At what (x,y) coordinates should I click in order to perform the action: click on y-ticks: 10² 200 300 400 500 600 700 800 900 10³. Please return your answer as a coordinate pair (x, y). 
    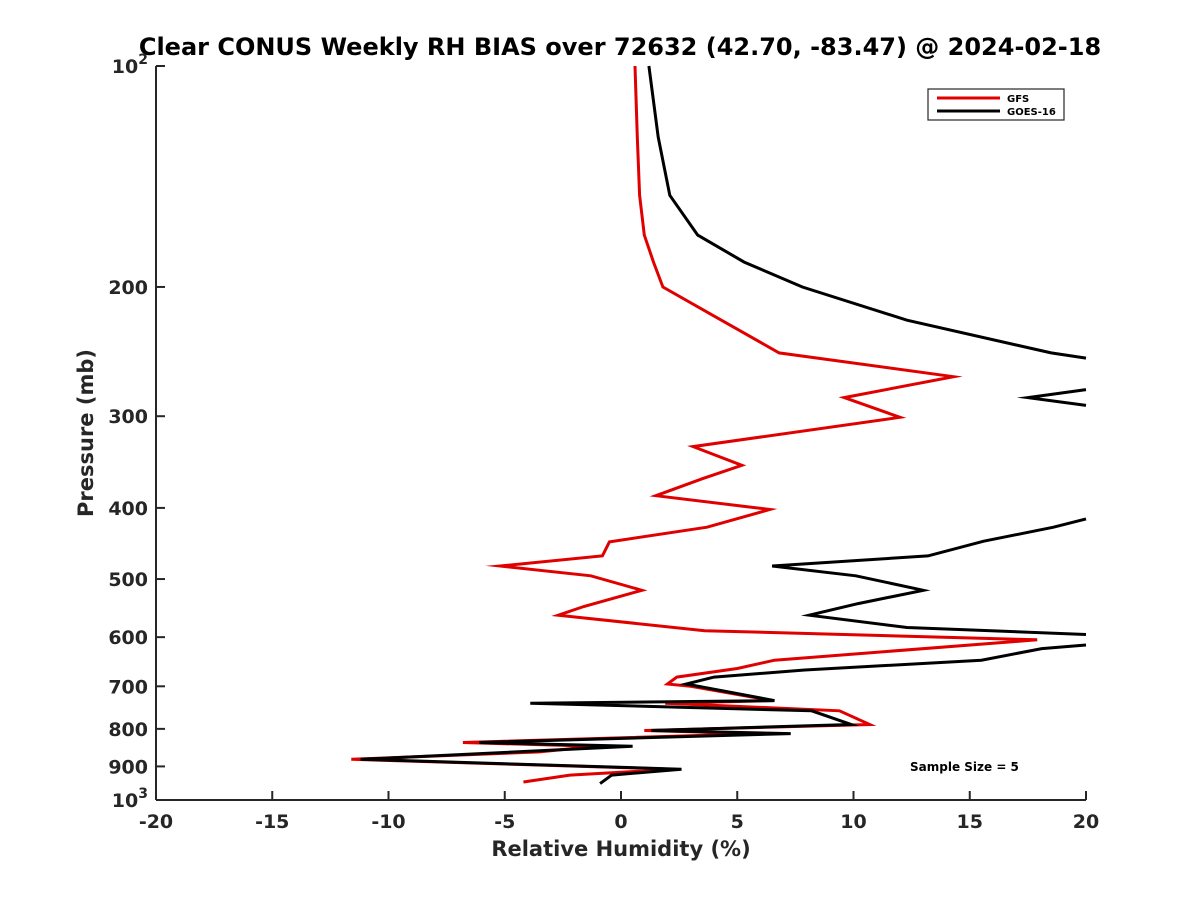
    Looking at the image, I should click on (136, 432).